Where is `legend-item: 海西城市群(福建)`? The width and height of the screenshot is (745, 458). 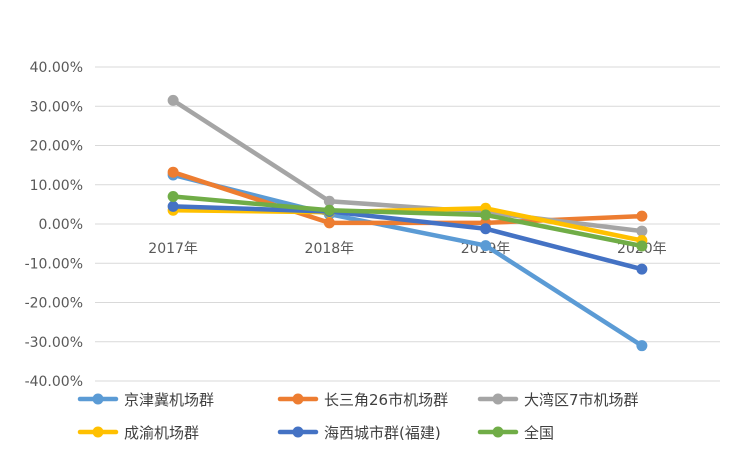 legend-item: 海西城市群(福建) is located at coordinates (359, 433).